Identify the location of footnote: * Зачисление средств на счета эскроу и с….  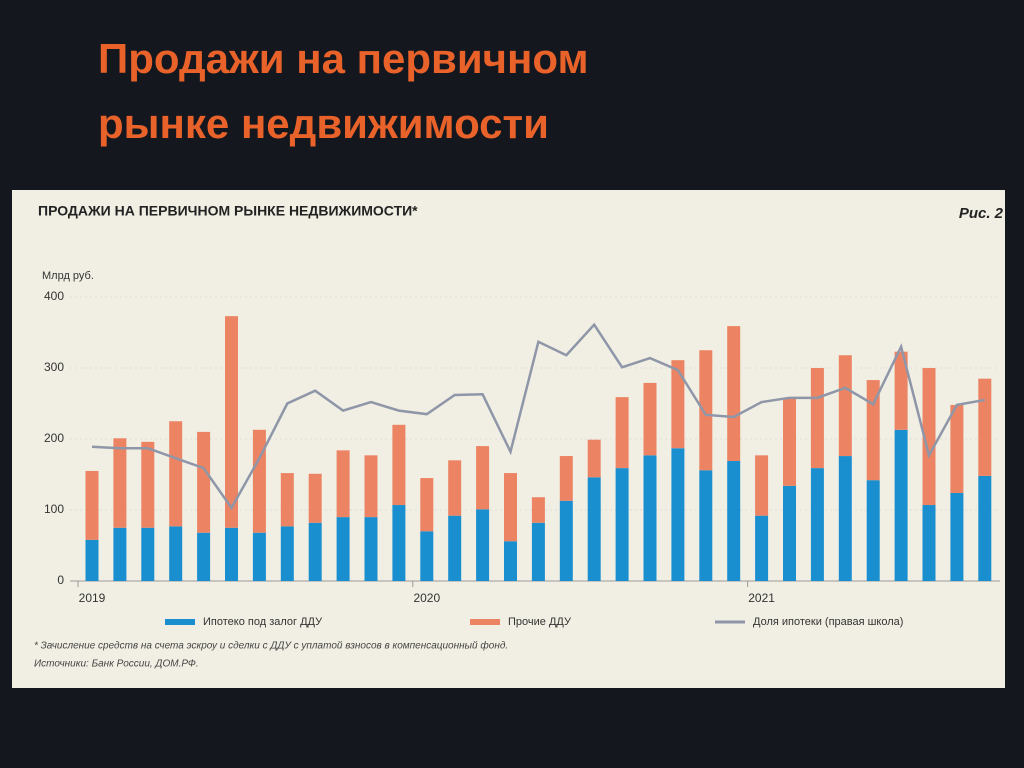
(271, 646).